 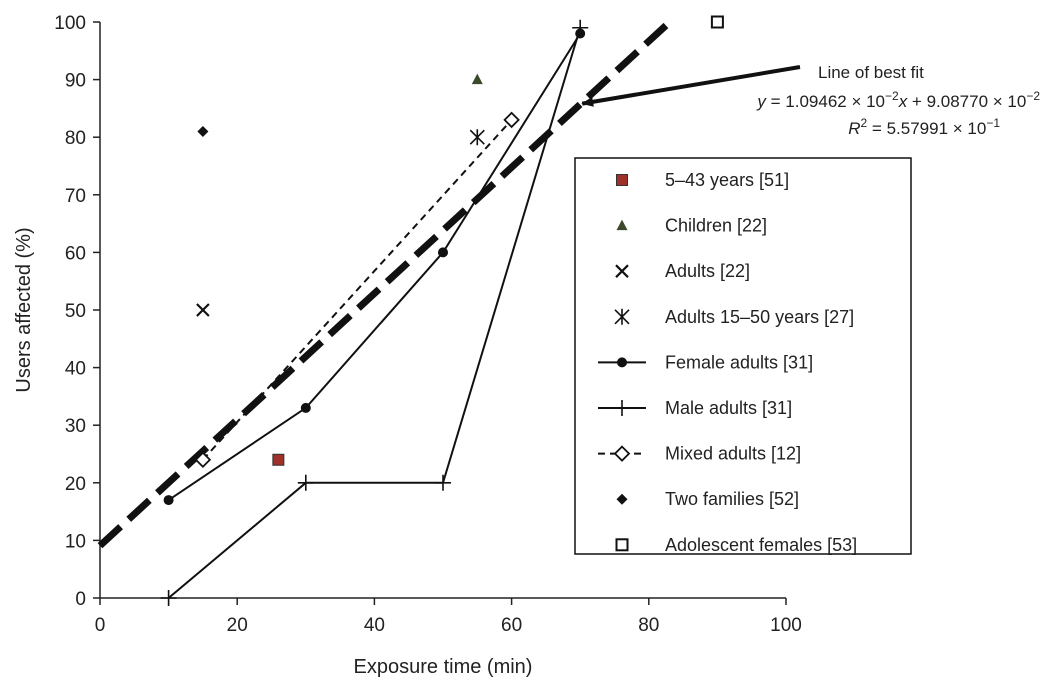 I want to click on legend-item: 5–43 years [51], so click(x=702, y=180).